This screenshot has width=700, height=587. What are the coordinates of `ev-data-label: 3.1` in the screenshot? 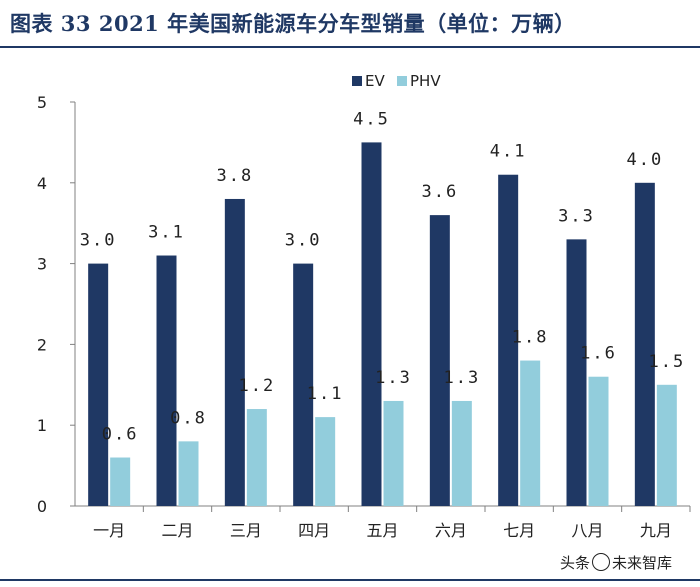 It's located at (166, 233).